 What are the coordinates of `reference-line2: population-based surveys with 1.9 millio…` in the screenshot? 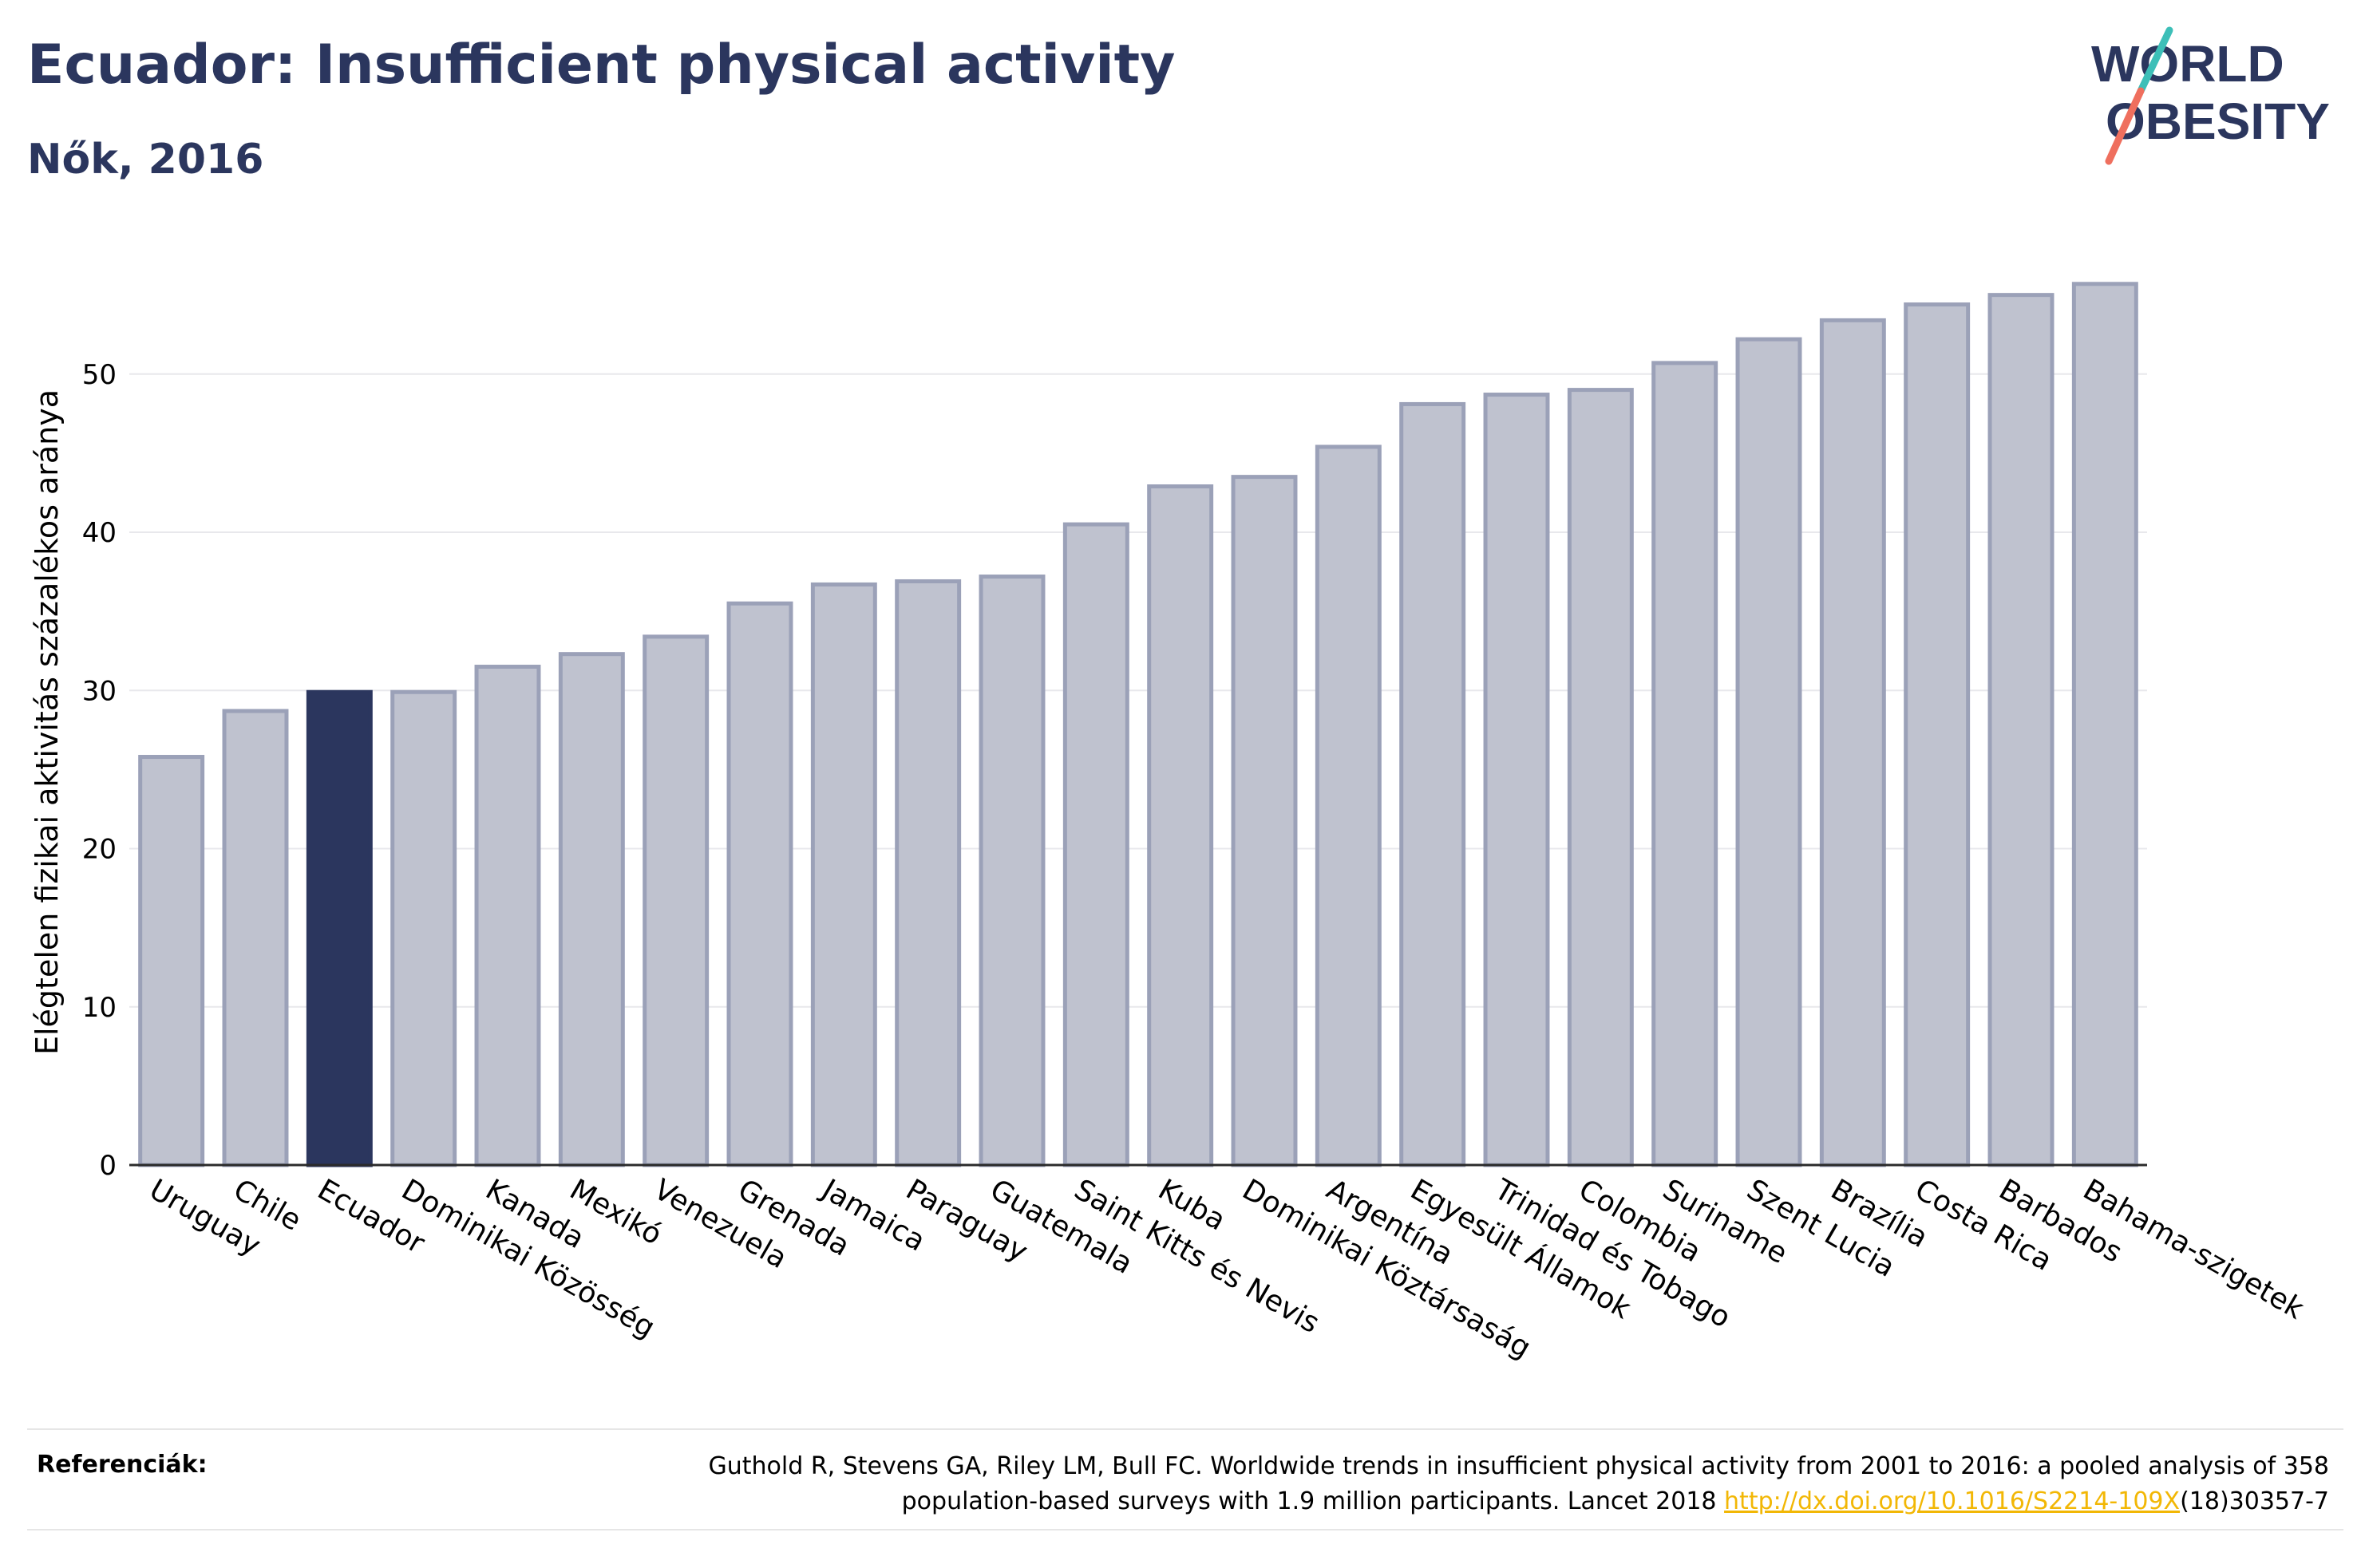 It's located at (1313, 1501).